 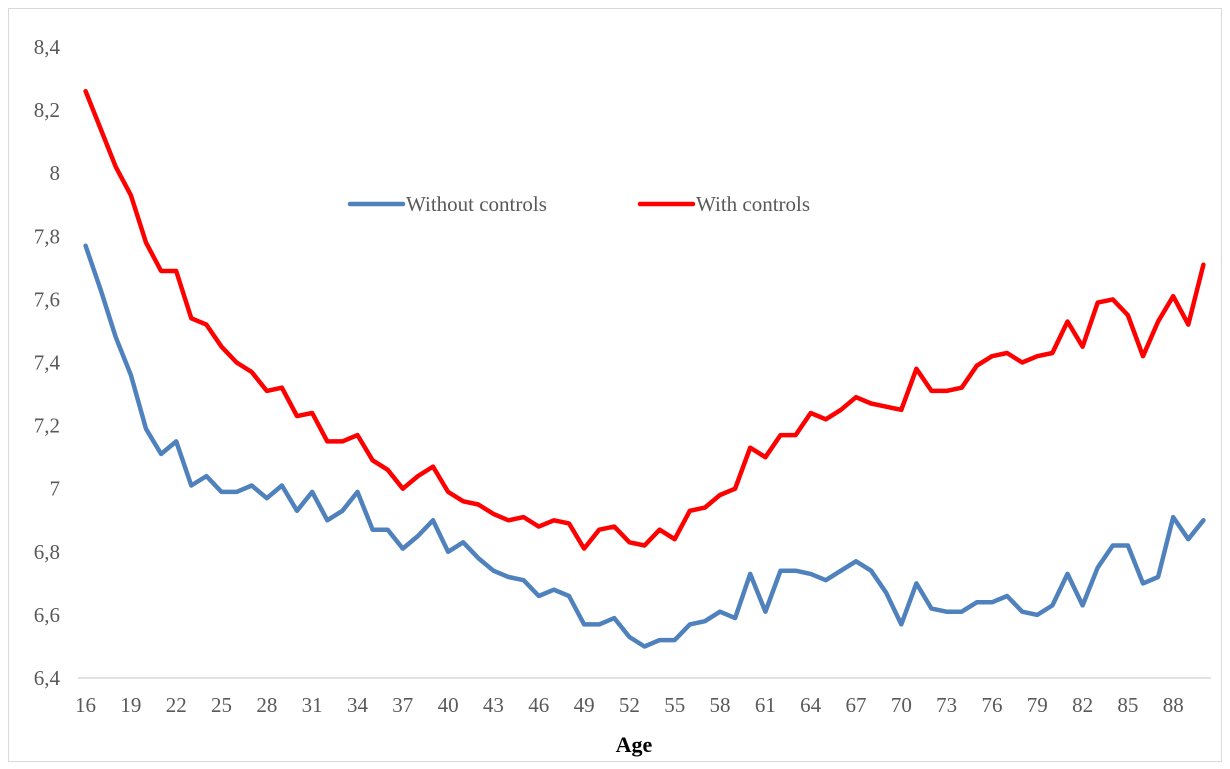 What do you see at coordinates (47, 236) in the screenshot?
I see `y-tick-label: 7,8` at bounding box center [47, 236].